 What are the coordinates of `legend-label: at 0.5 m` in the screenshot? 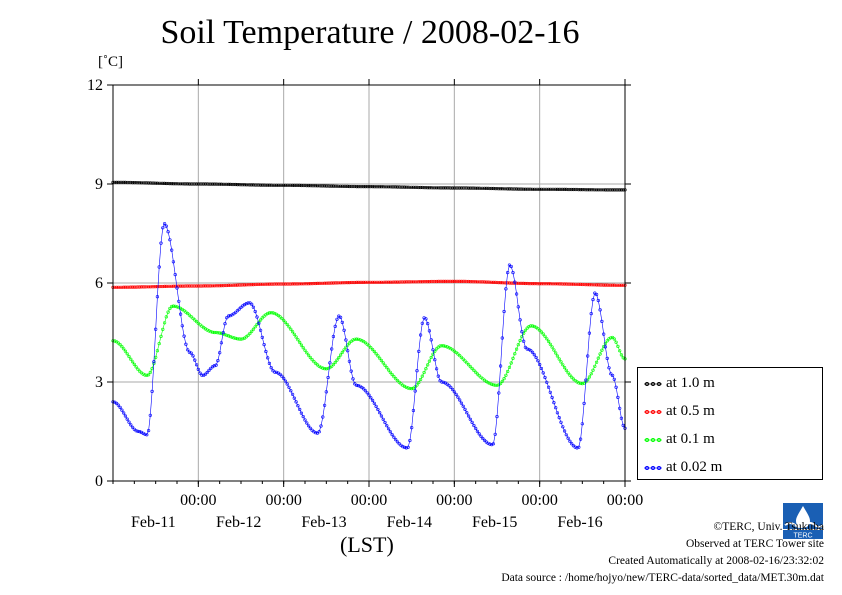 It's located at (690, 411).